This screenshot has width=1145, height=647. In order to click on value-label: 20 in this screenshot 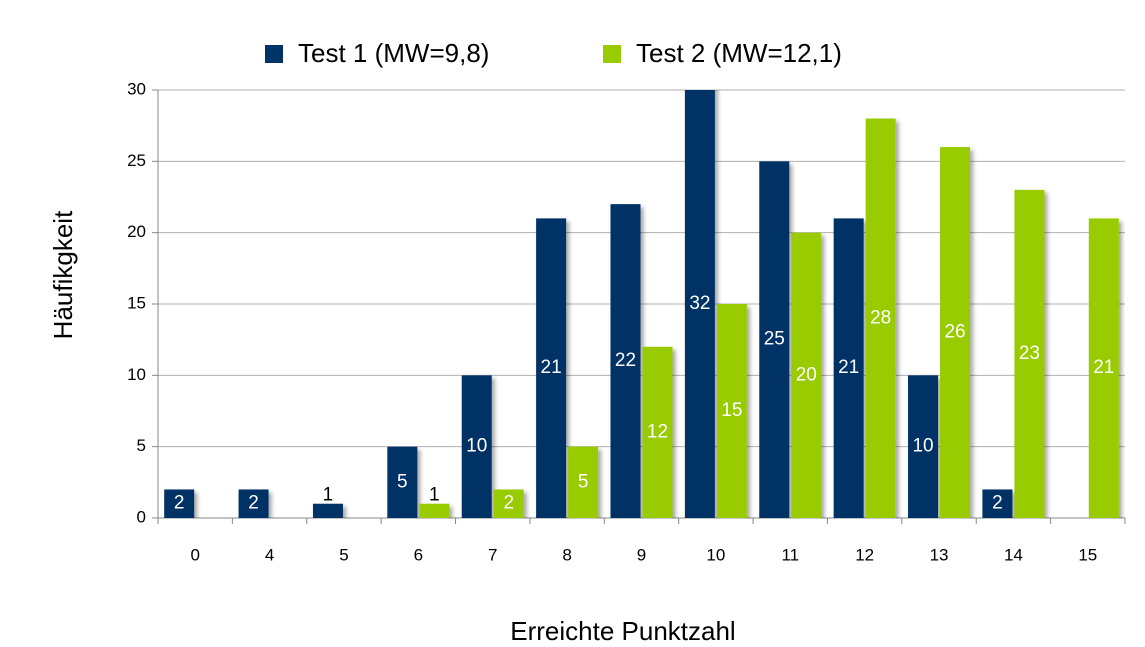, I will do `click(806, 374)`.